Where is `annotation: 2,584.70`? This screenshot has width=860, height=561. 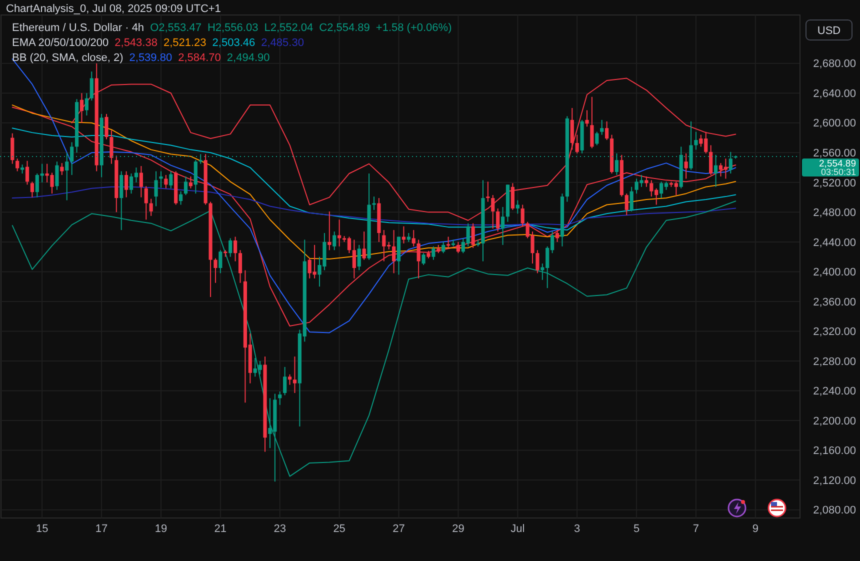
annotation: 2,584.70 is located at coordinates (199, 58).